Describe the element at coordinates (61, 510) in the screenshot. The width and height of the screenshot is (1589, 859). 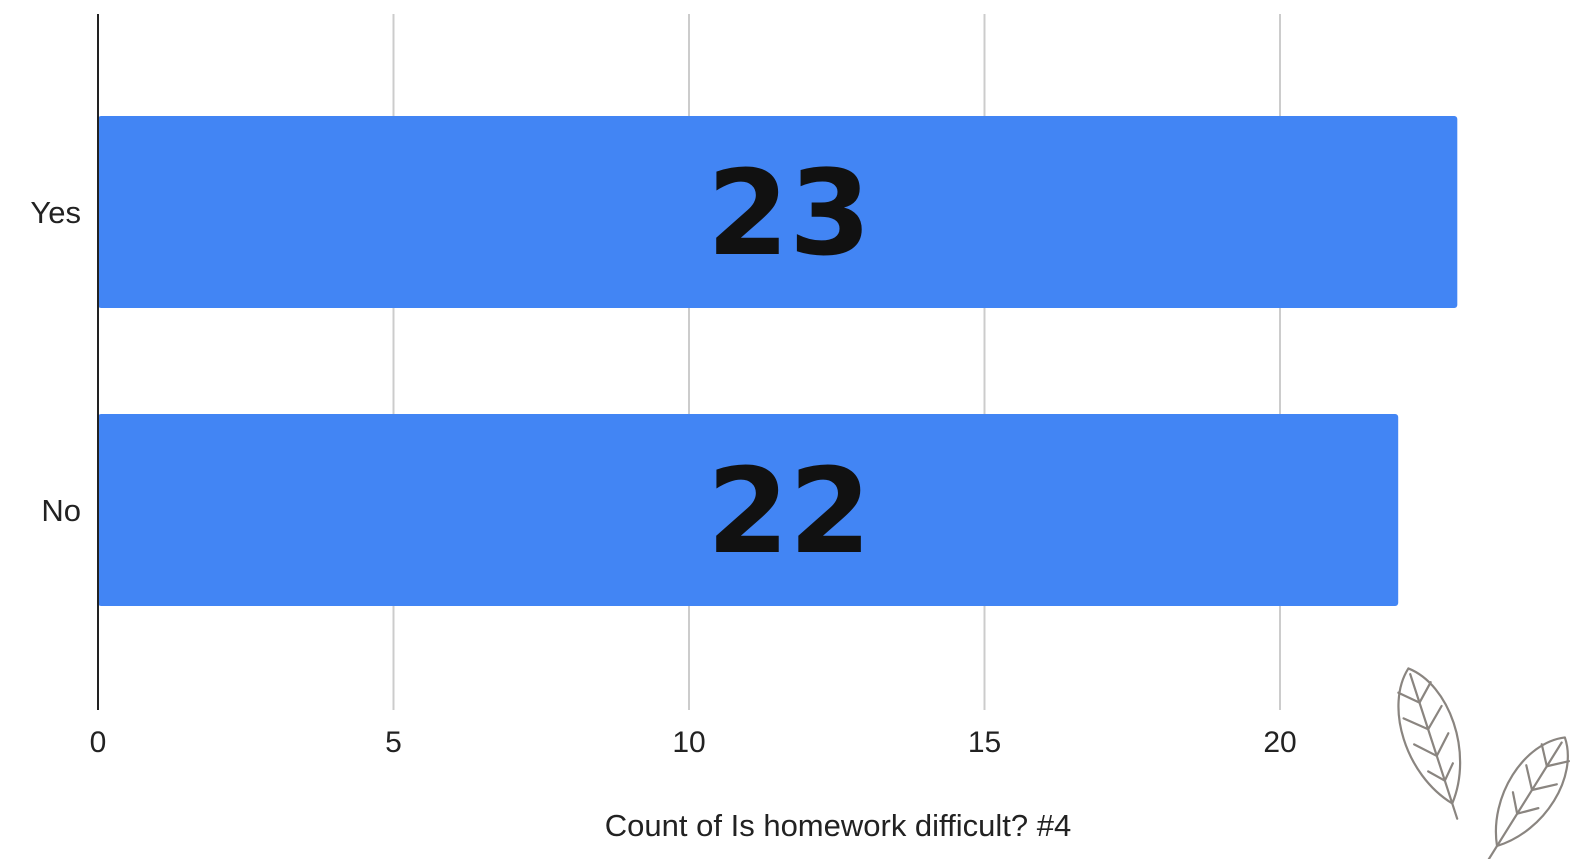
I see `category-label-no: No` at that location.